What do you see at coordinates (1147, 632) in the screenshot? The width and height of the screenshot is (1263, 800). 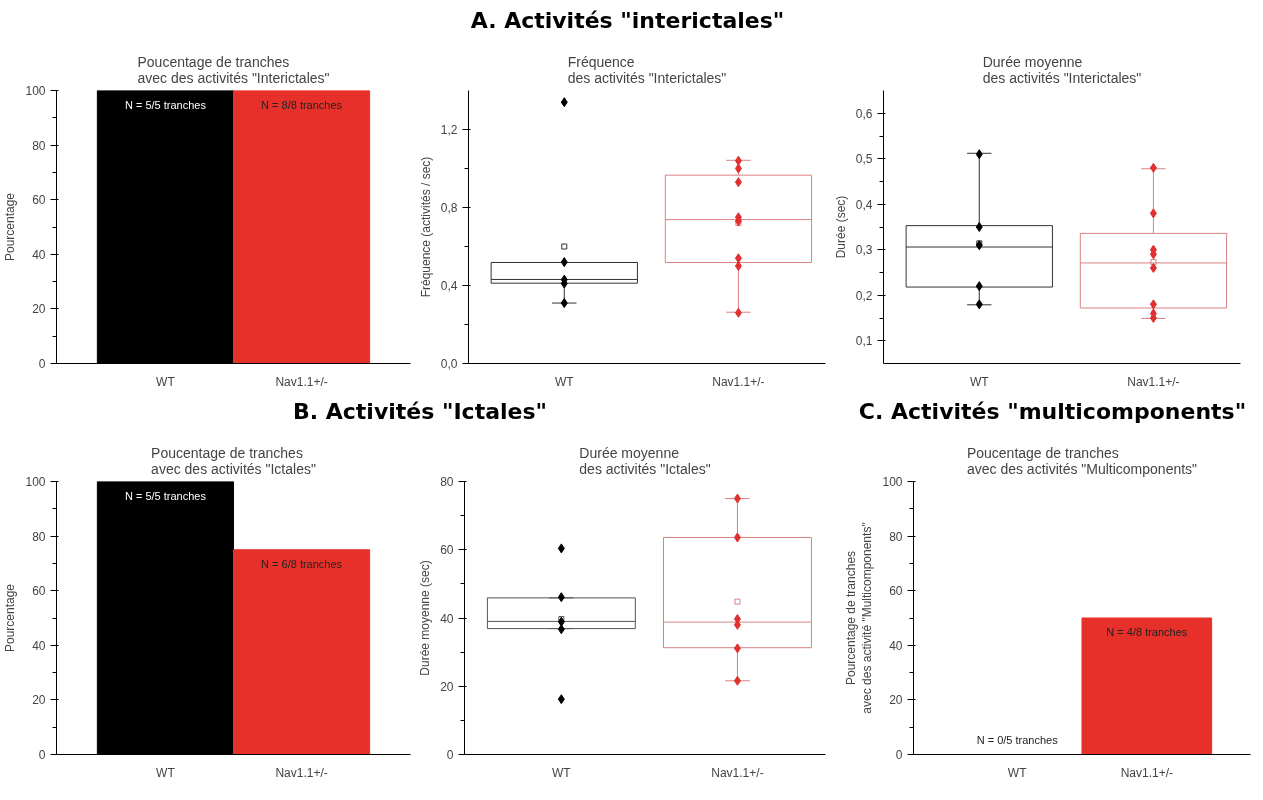 I see `data-label: N = 4/8 tranches` at bounding box center [1147, 632].